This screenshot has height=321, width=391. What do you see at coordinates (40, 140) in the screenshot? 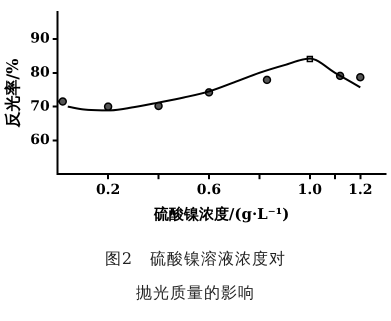
I see `y-tick-label: 60` at bounding box center [40, 140].